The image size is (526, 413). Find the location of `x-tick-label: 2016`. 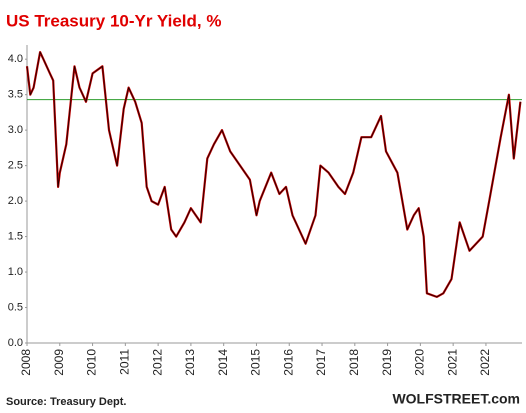

x-tick-label: 2016 is located at coordinates (288, 362).